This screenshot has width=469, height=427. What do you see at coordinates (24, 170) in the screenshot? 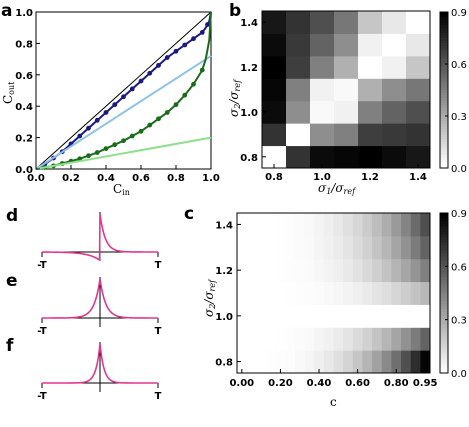
I see `panel-a-ytick-label: 0.0` at bounding box center [24, 170].